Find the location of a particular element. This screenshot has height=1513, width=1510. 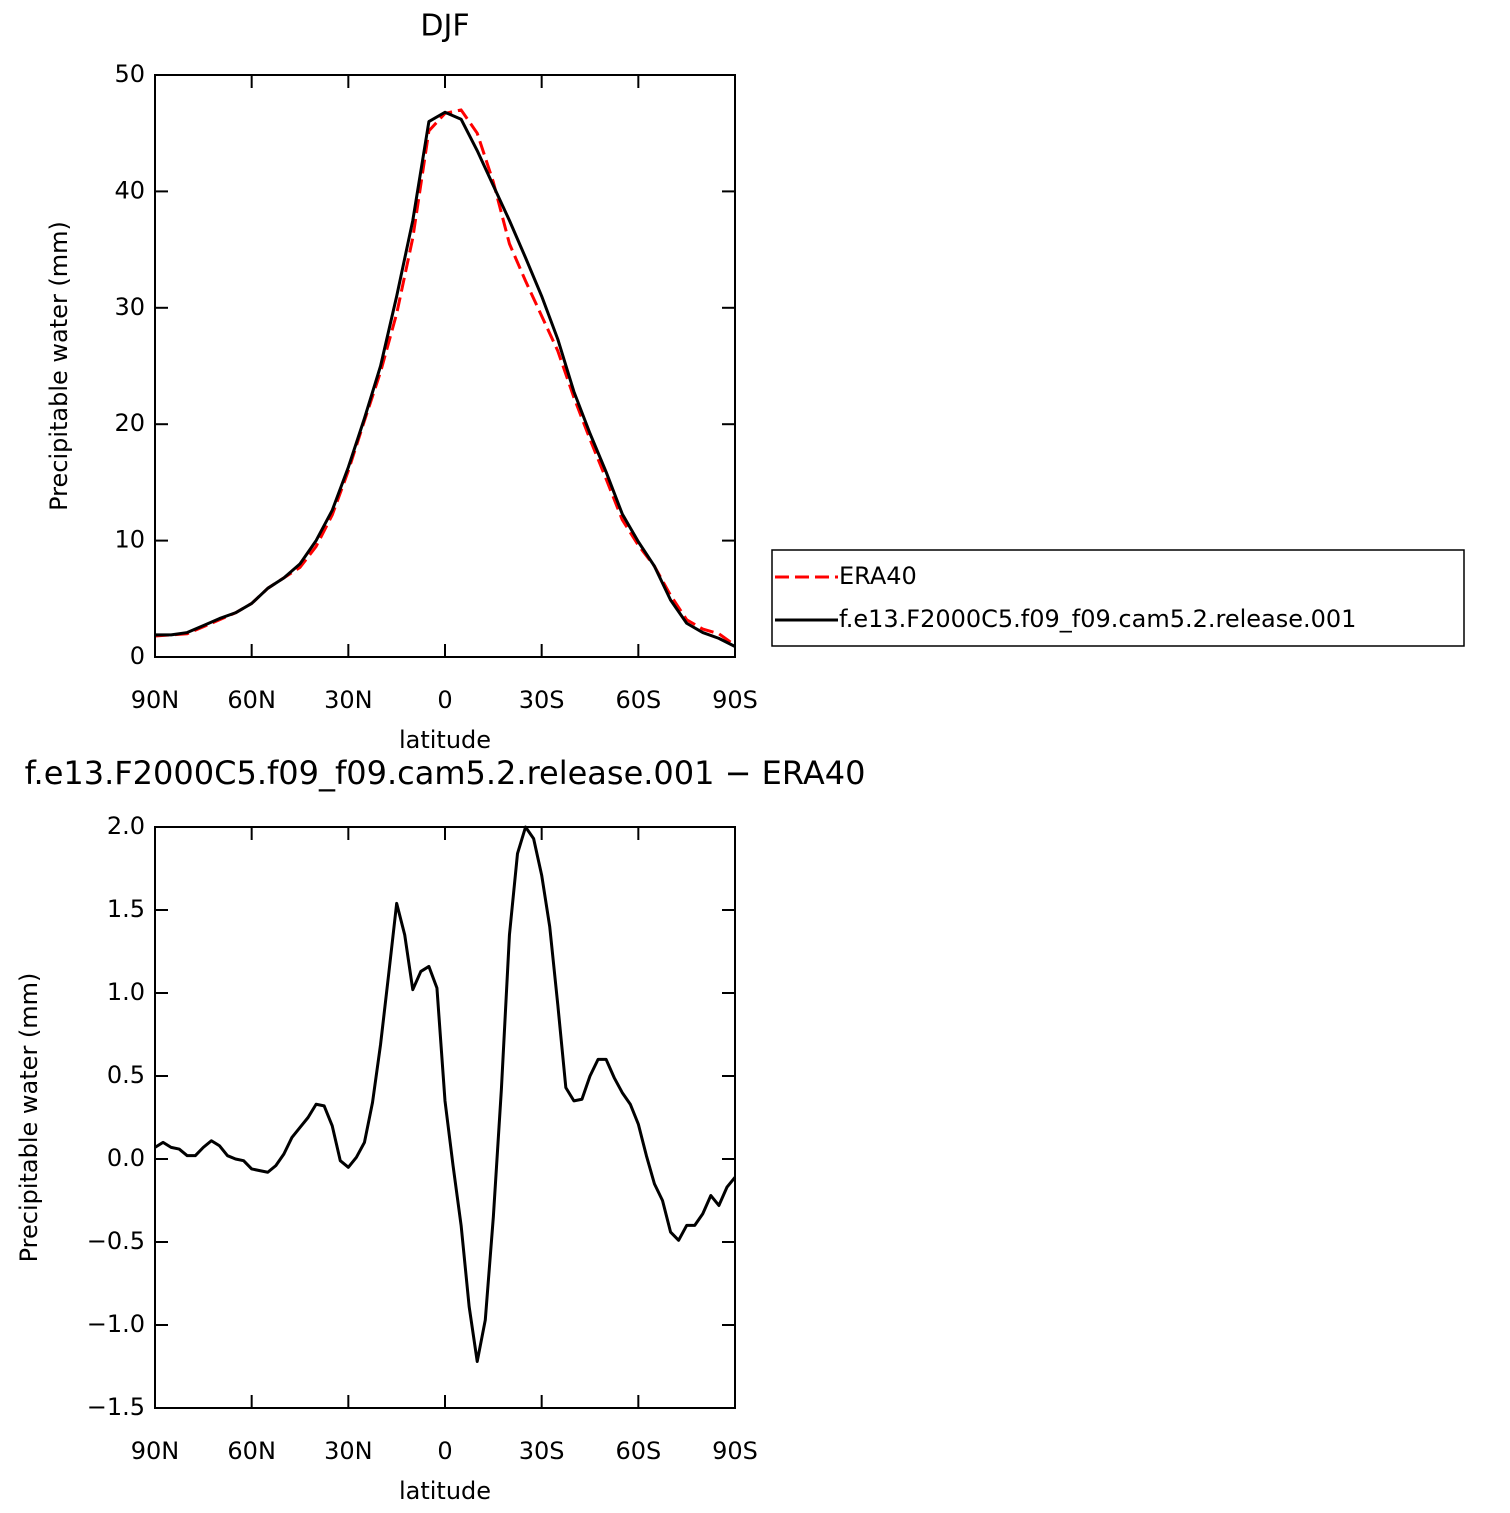

legend-box is located at coordinates (1118, 598).